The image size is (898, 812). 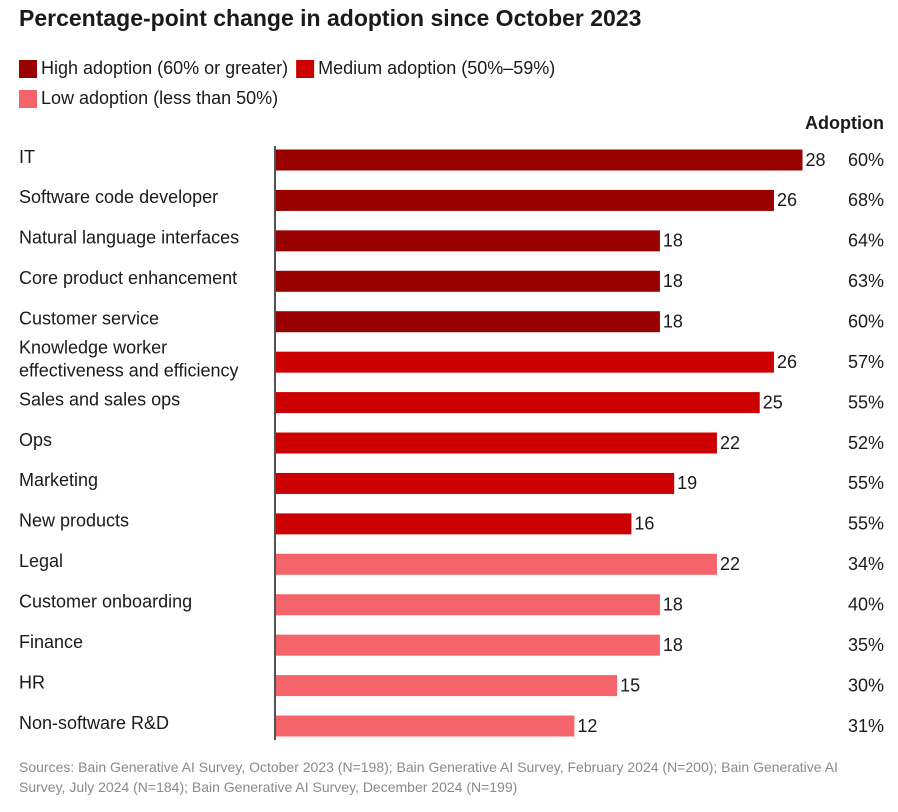 I want to click on adoption-label: 31%, so click(x=866, y=726).